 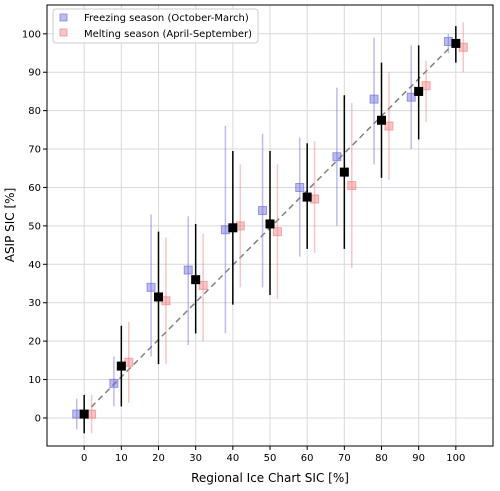 What do you see at coordinates (307, 458) in the screenshot?
I see `x-tick-label: 60` at bounding box center [307, 458].